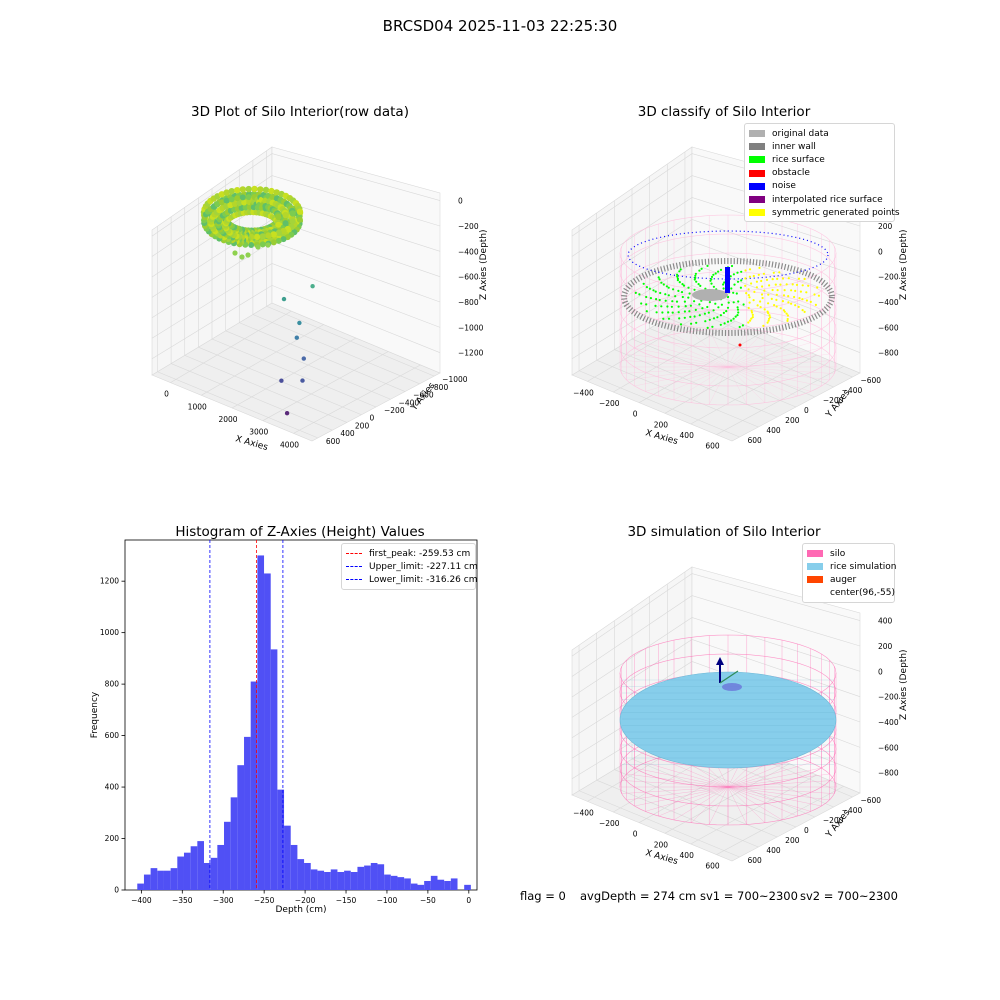  I want to click on raw-y-tick-label: 200, so click(362, 425).